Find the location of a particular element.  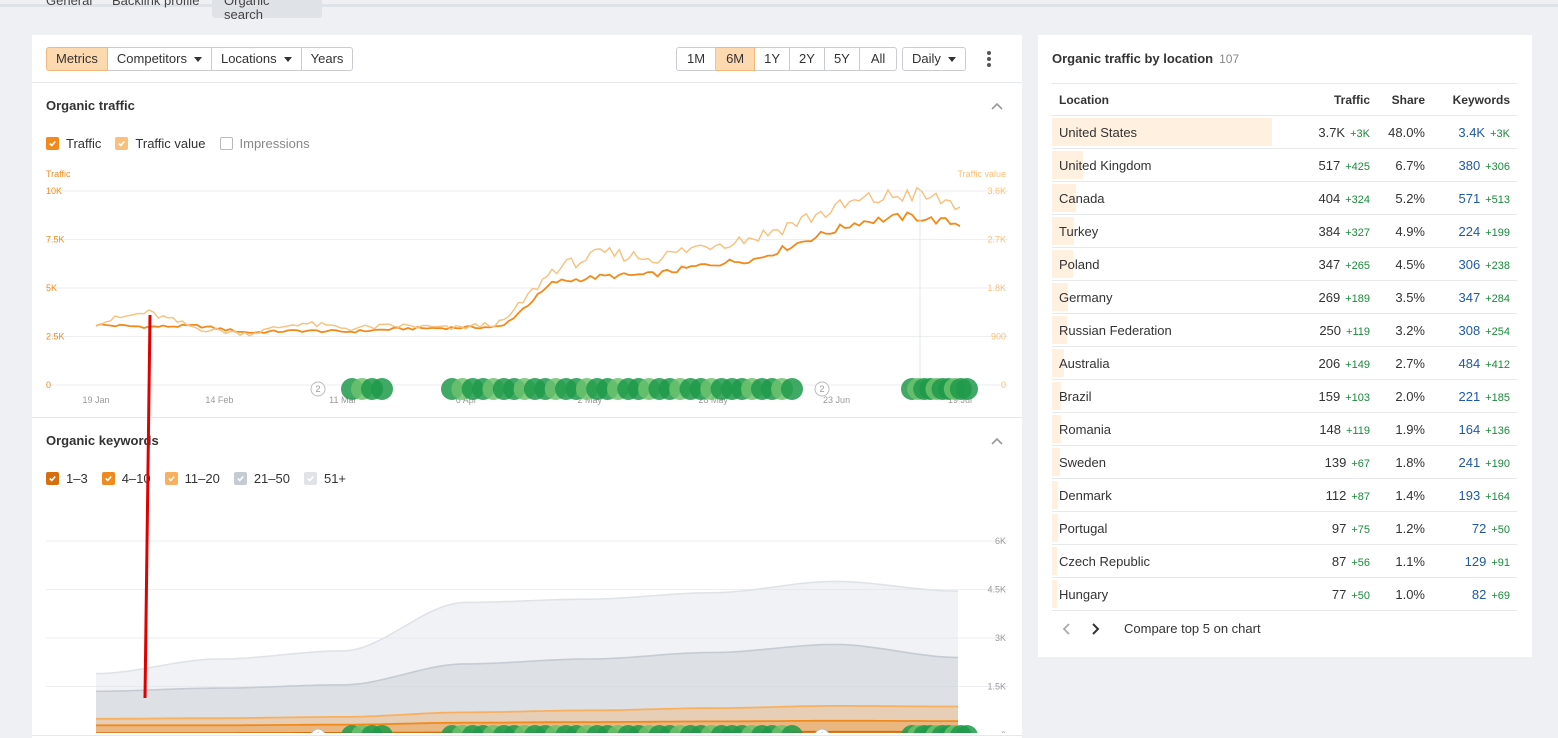

more-options-icon is located at coordinates (989, 59).